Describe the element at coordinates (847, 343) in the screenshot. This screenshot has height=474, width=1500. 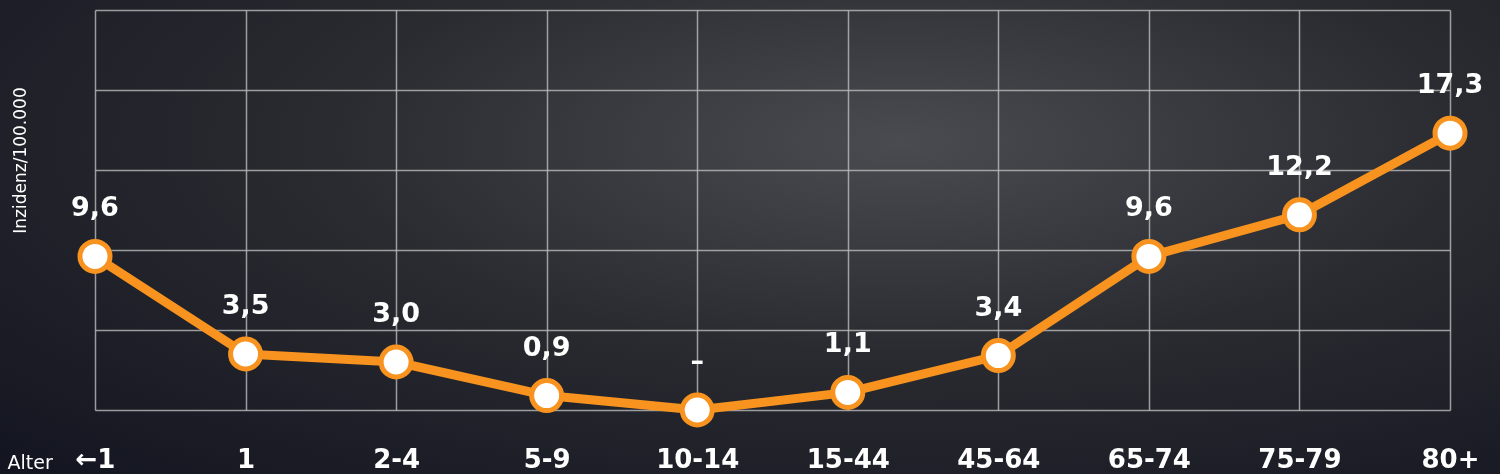
I see `data-label: 1,1` at that location.